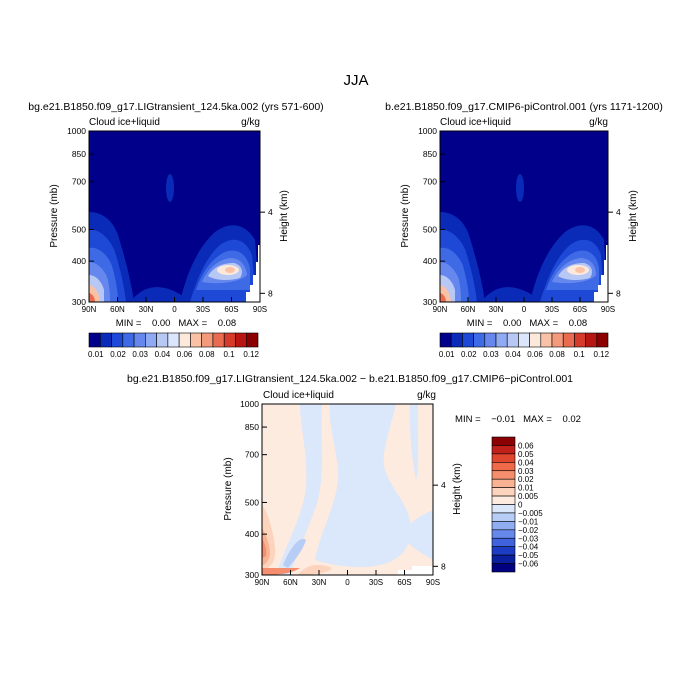 The width and height of the screenshot is (700, 700). What do you see at coordinates (528, 564) in the screenshot?
I see `colorbar-label: −0.06` at bounding box center [528, 564].